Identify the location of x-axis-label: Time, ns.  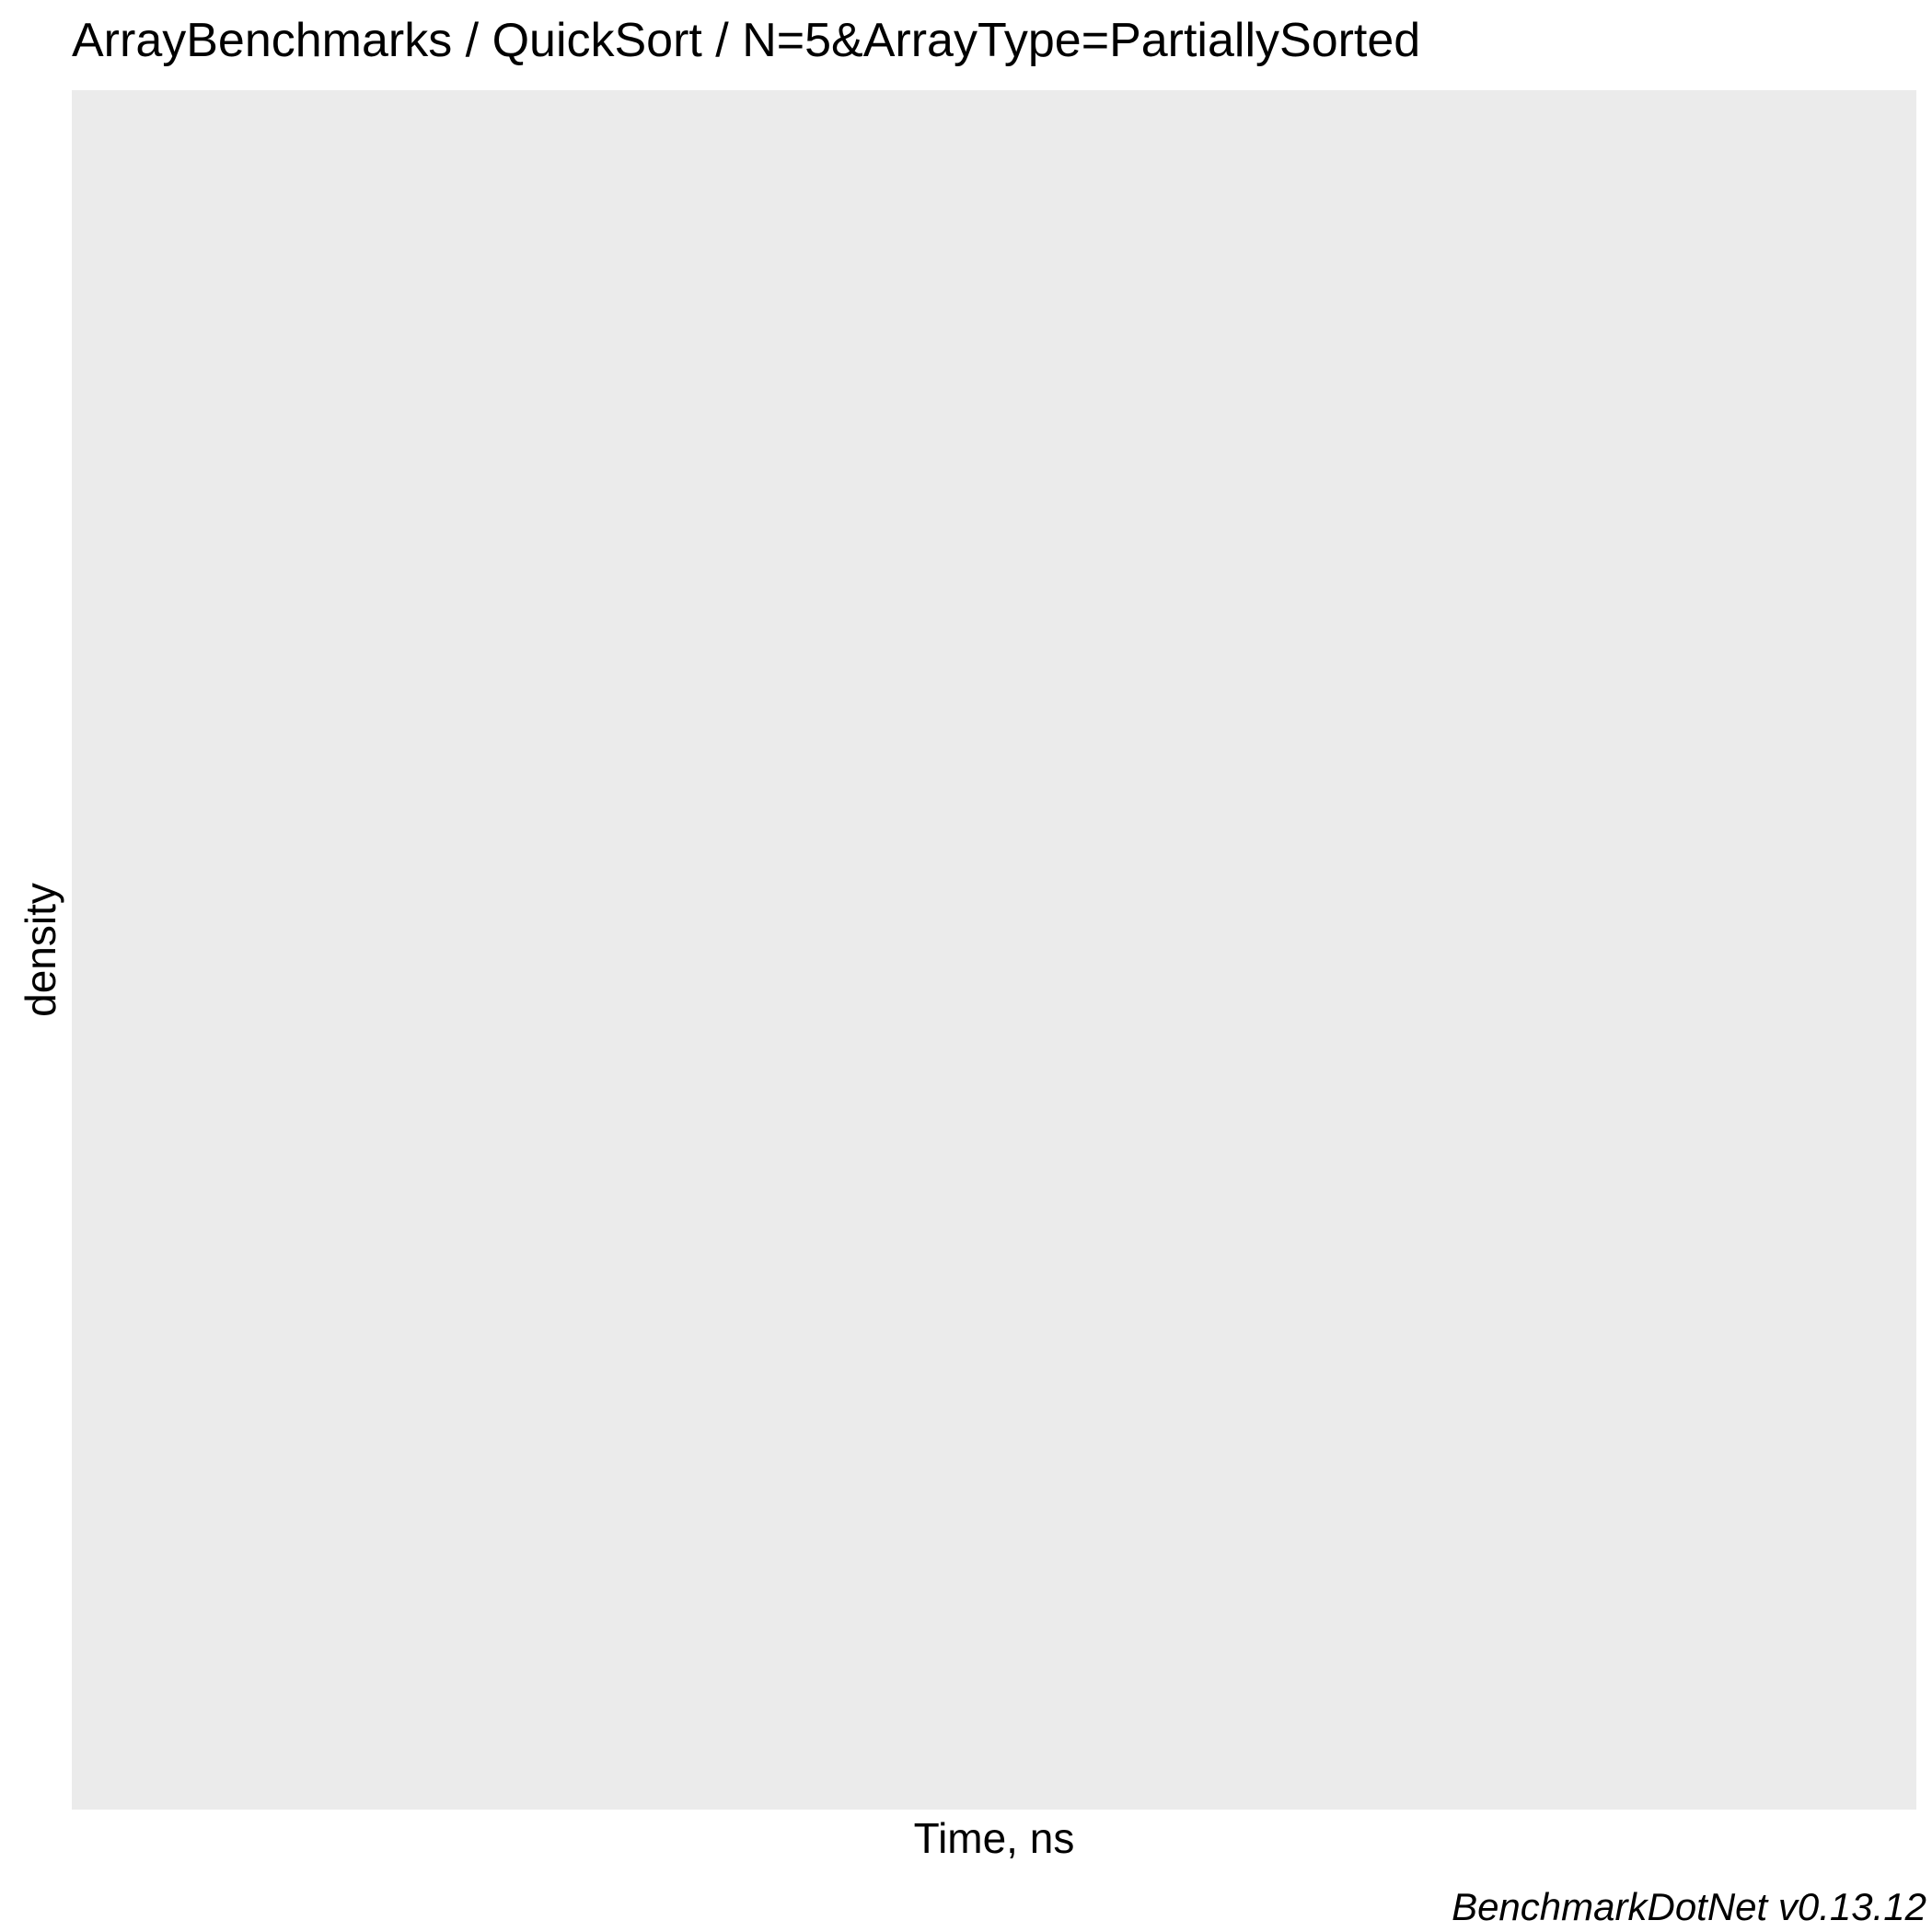
(994, 1838).